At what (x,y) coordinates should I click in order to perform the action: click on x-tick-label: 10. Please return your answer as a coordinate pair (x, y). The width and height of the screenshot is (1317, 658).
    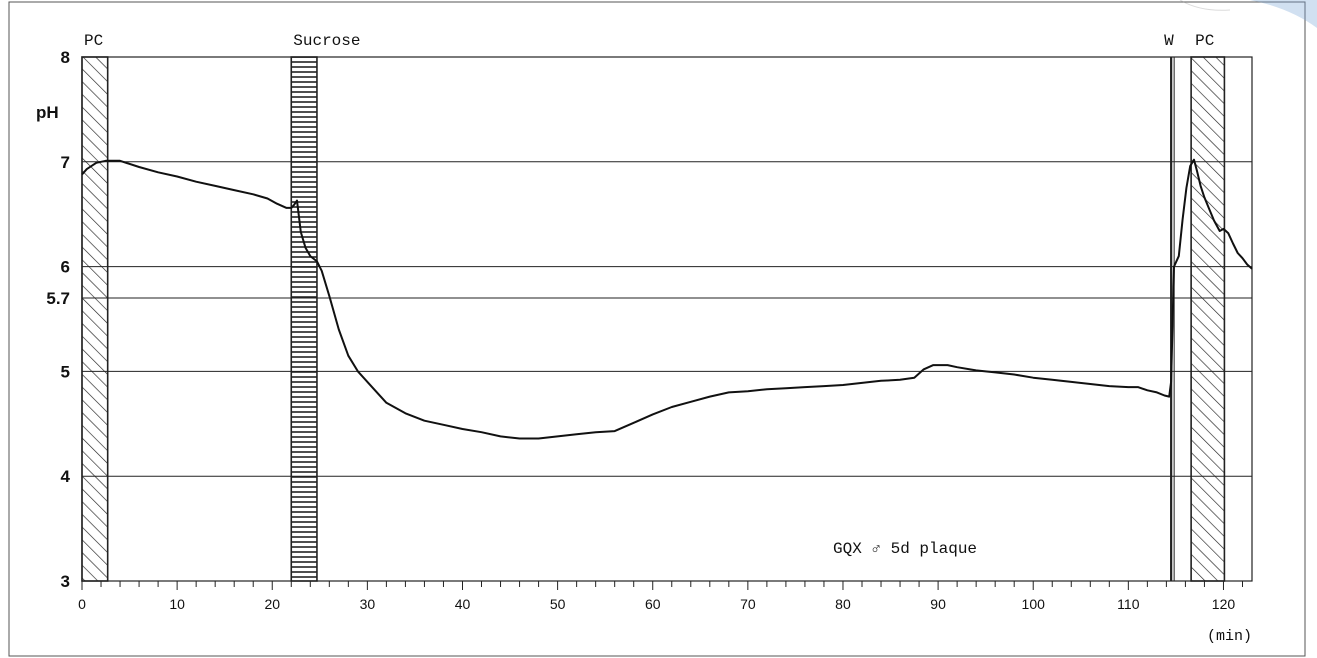
    Looking at the image, I should click on (177, 604).